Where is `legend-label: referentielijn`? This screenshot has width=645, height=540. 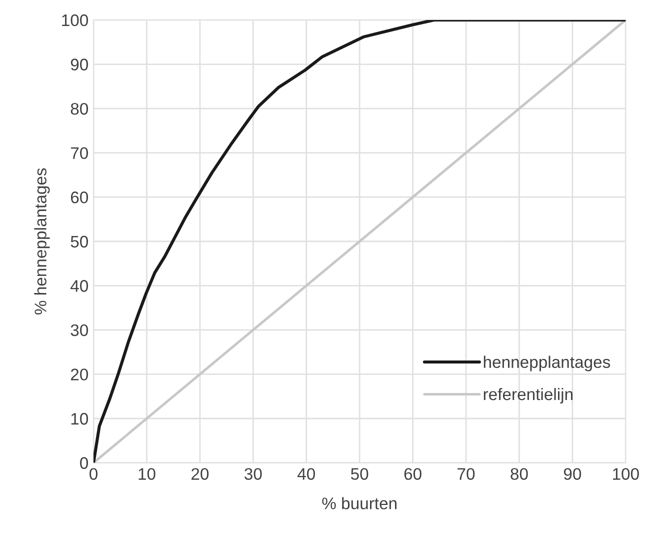
legend-label: referentielijn is located at coordinates (528, 396).